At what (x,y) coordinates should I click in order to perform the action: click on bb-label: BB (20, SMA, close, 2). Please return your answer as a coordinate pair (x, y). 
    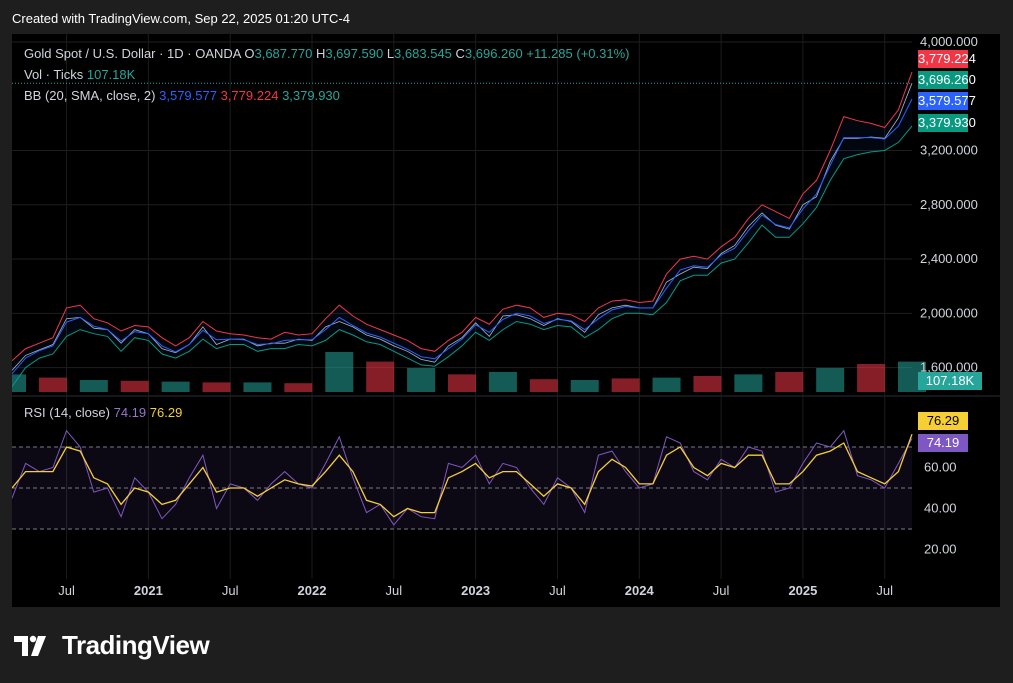
    Looking at the image, I should click on (90, 95).